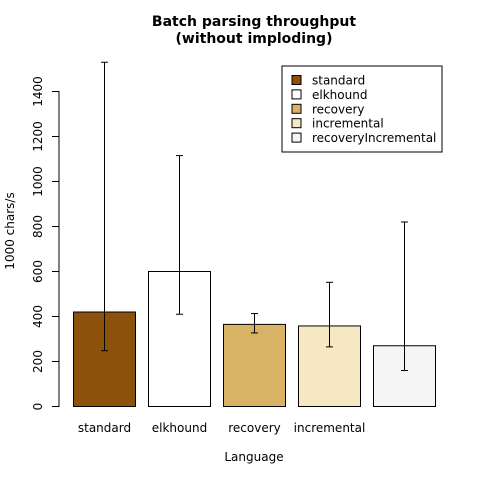 This screenshot has width=480, height=480. What do you see at coordinates (254, 22) in the screenshot?
I see `chart-title-line-1: Batch parsing throughput` at bounding box center [254, 22].